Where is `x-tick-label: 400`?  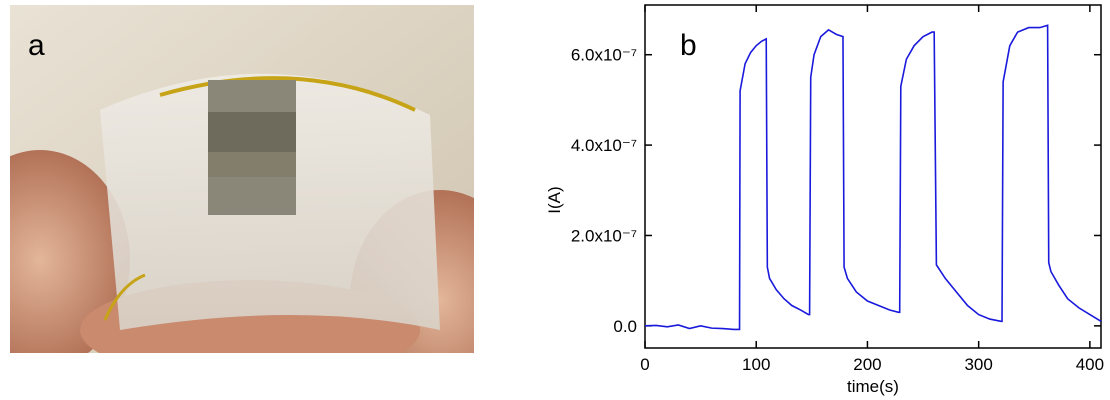 x-tick-label: 400 is located at coordinates (1090, 364).